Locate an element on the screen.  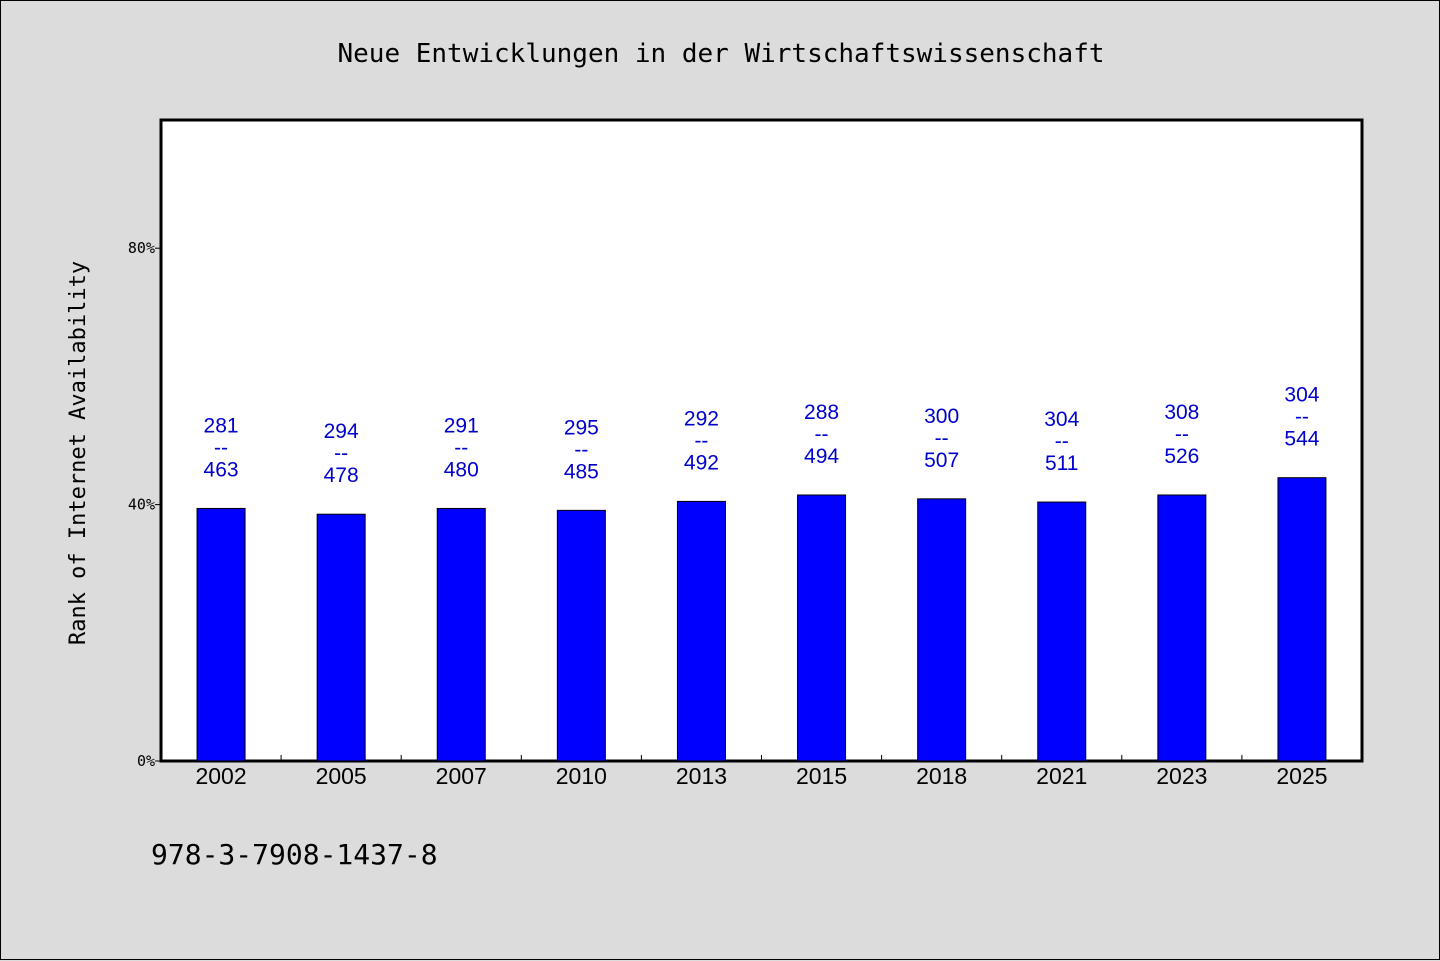
y-tick-label: 40% is located at coordinates (141, 505).